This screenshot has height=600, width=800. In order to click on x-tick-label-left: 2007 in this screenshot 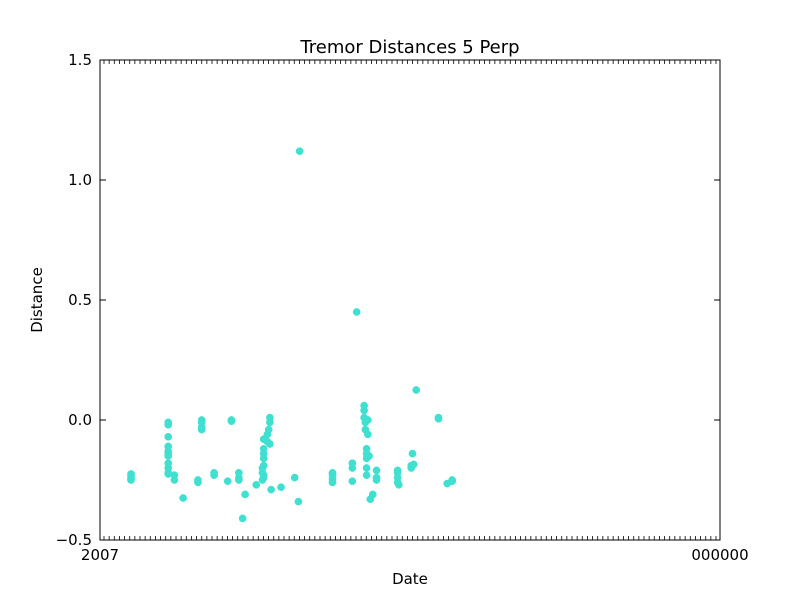, I will do `click(100, 555)`.